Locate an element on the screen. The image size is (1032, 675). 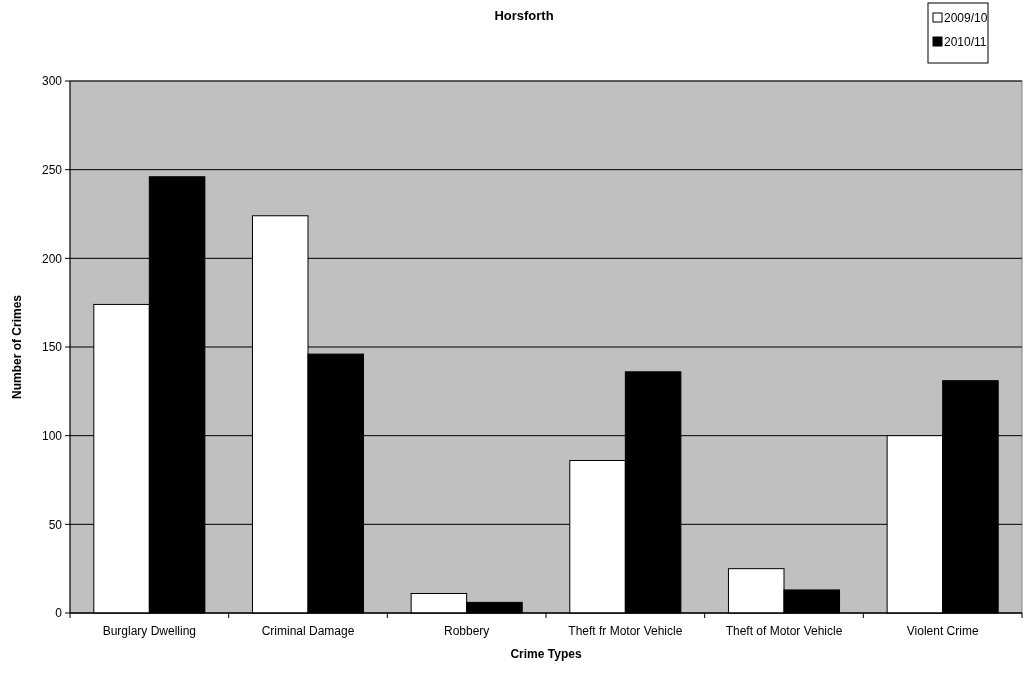
y-axis-title: Number of Crimes is located at coordinates (17, 347).